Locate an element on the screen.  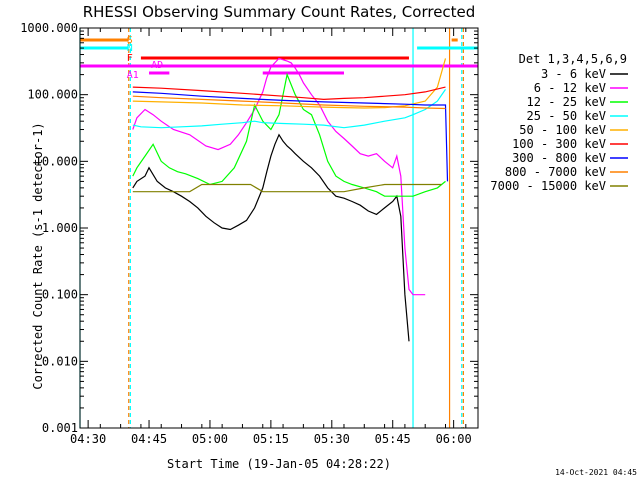
legend-entry: 300 - 800 keV is located at coordinates (559, 158).